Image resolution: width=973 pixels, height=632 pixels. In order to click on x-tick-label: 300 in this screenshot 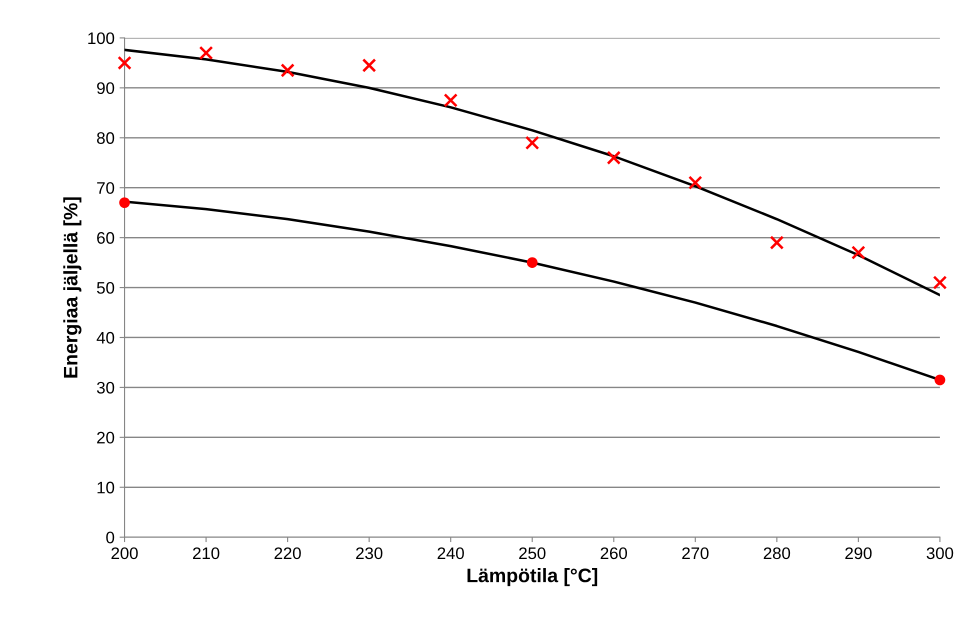, I will do `click(940, 553)`.